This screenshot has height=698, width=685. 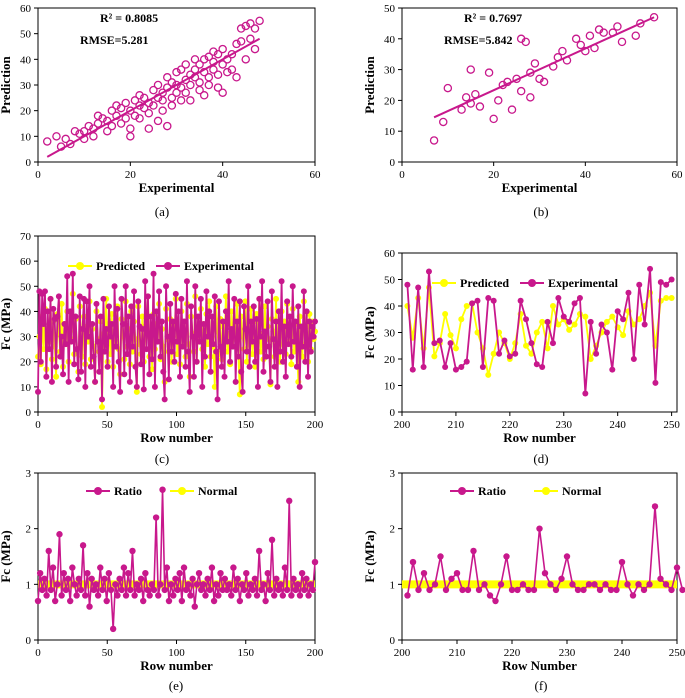 What do you see at coordinates (26, 287) in the screenshot?
I see `y-tick-label: 50` at bounding box center [26, 287].